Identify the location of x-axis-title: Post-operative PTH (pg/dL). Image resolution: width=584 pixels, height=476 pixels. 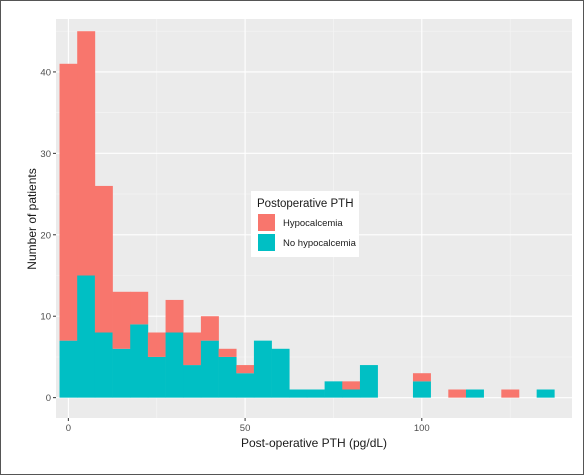
(314, 443).